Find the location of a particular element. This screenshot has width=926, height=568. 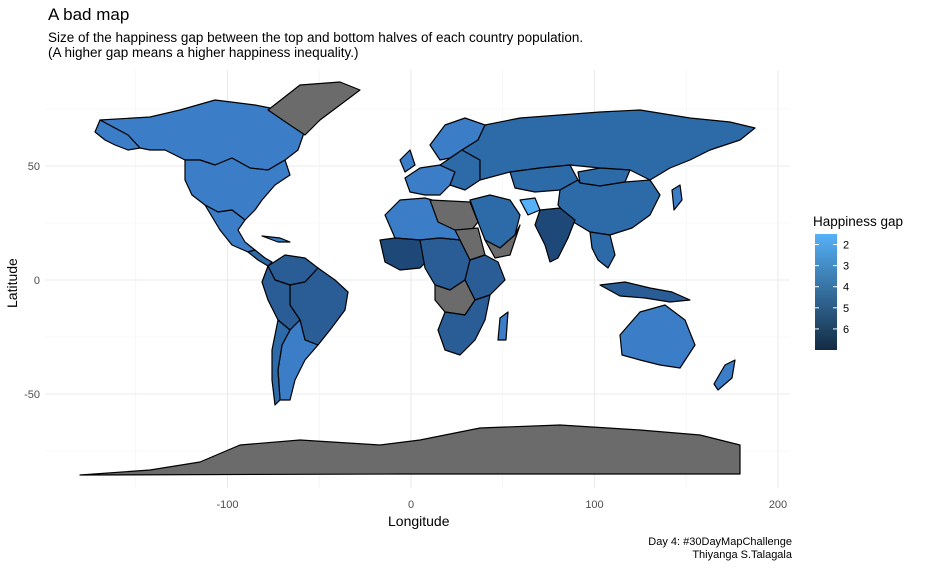

legend-tick-label: 5 is located at coordinates (846, 309).